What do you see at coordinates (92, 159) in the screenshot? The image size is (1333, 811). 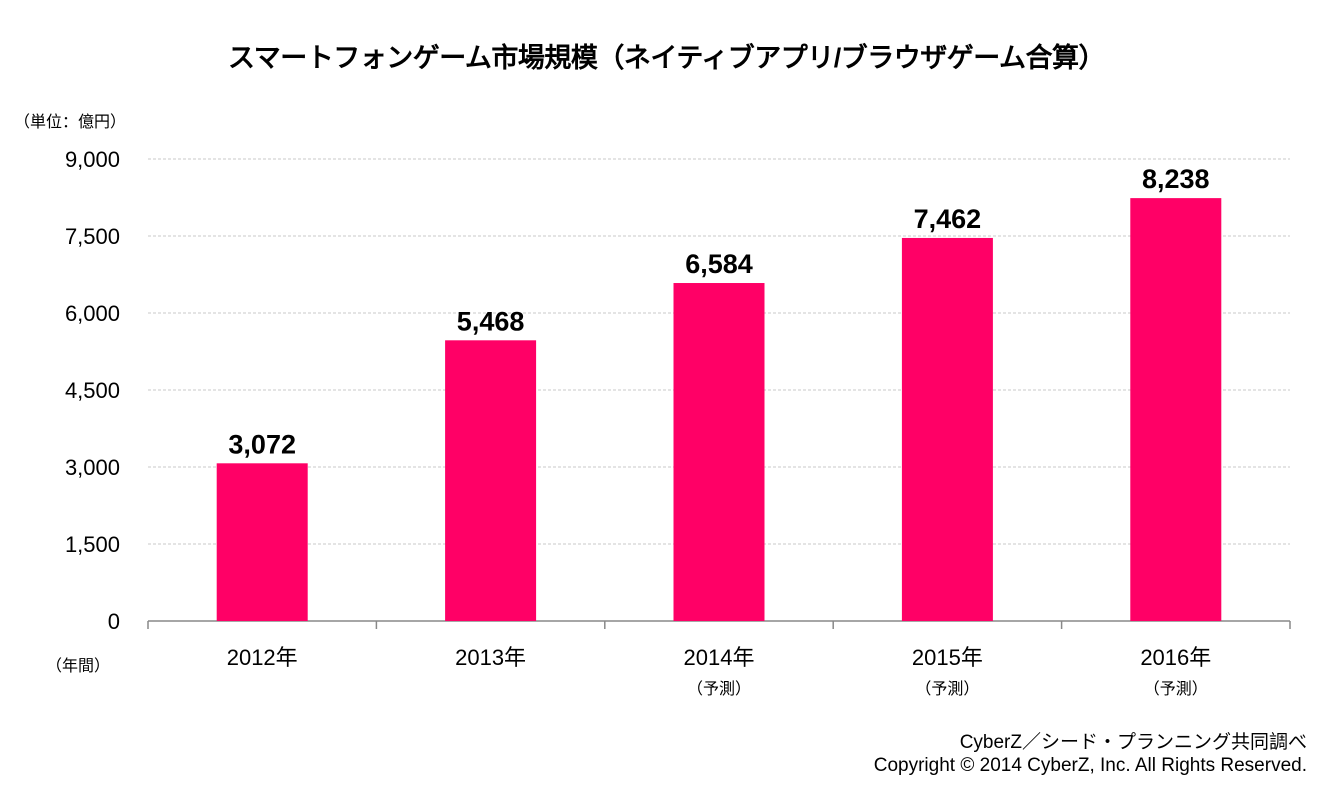 I see `y-tick-label: 9,000` at bounding box center [92, 159].